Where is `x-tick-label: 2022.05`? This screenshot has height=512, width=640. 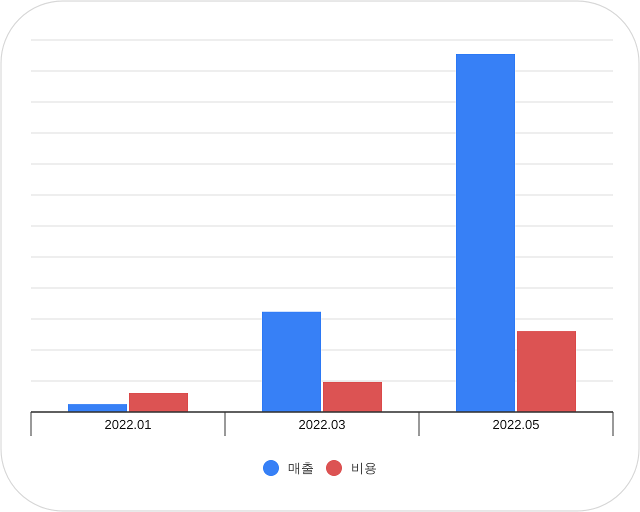 x-tick-label: 2022.05 is located at coordinates (516, 424).